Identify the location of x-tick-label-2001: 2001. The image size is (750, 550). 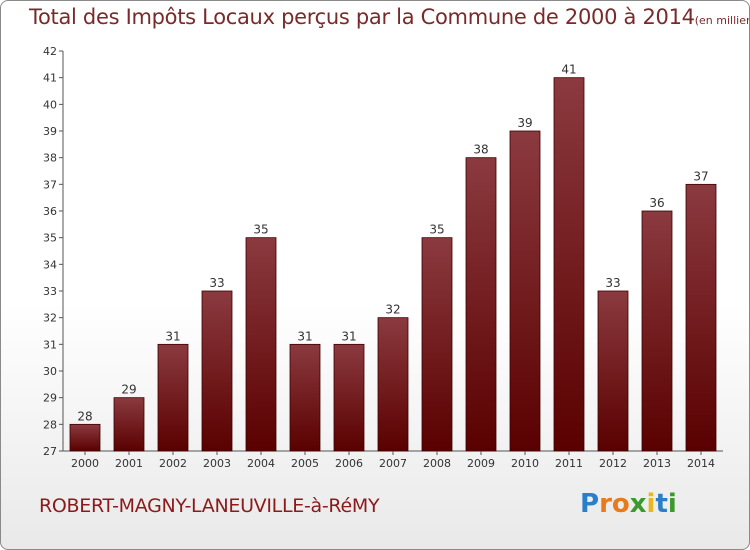
(129, 463).